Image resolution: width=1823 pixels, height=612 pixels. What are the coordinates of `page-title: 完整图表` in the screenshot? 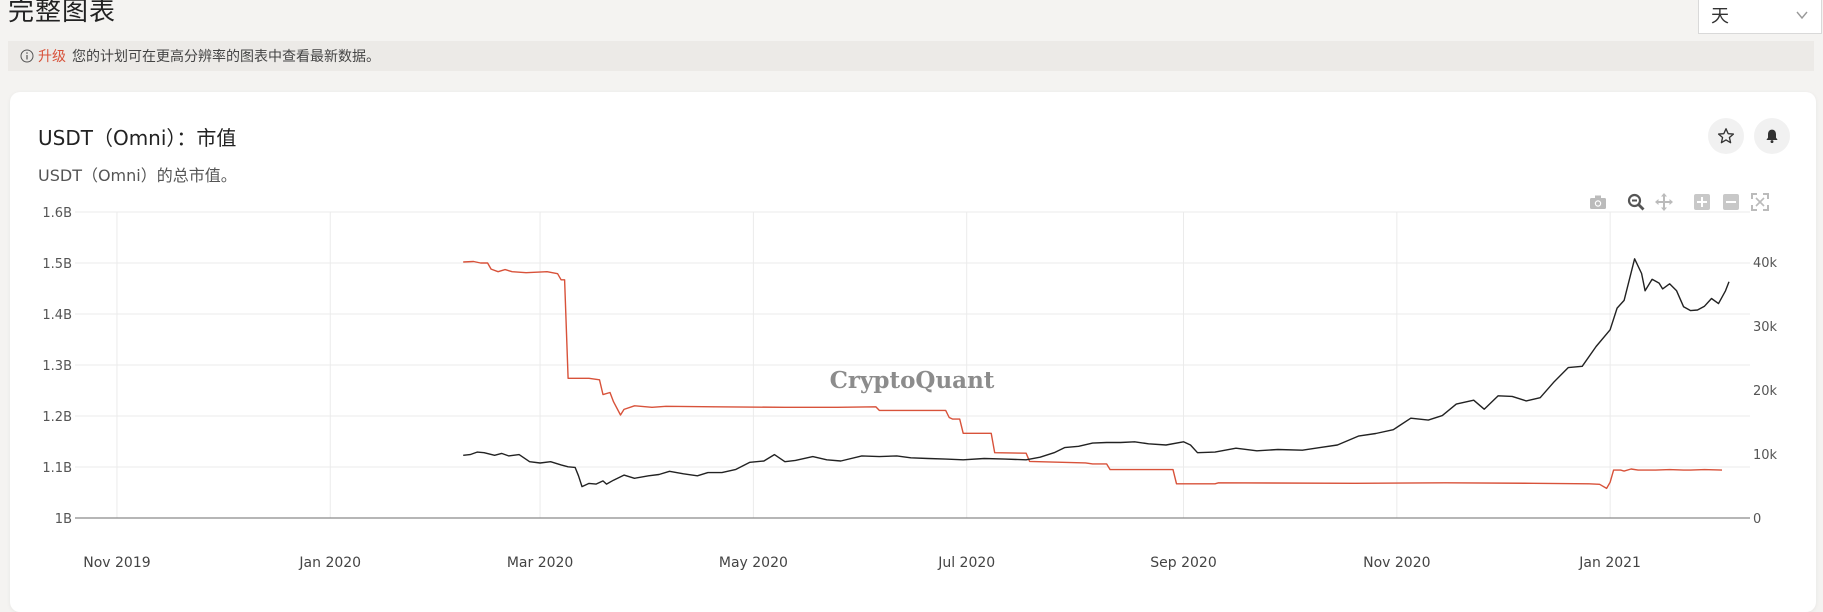 It's located at (62, 13).